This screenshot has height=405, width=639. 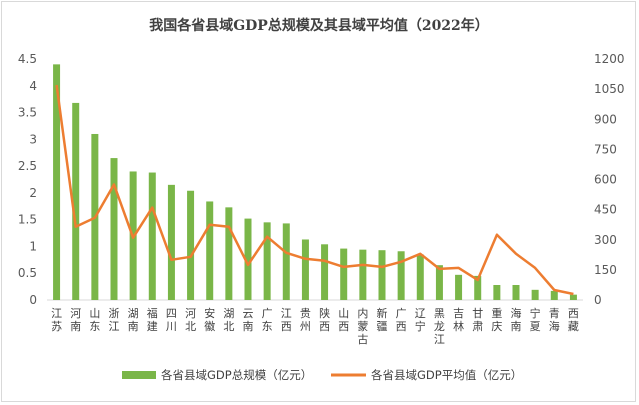 What do you see at coordinates (459, 287) in the screenshot?
I see `bar-吉林` at bounding box center [459, 287].